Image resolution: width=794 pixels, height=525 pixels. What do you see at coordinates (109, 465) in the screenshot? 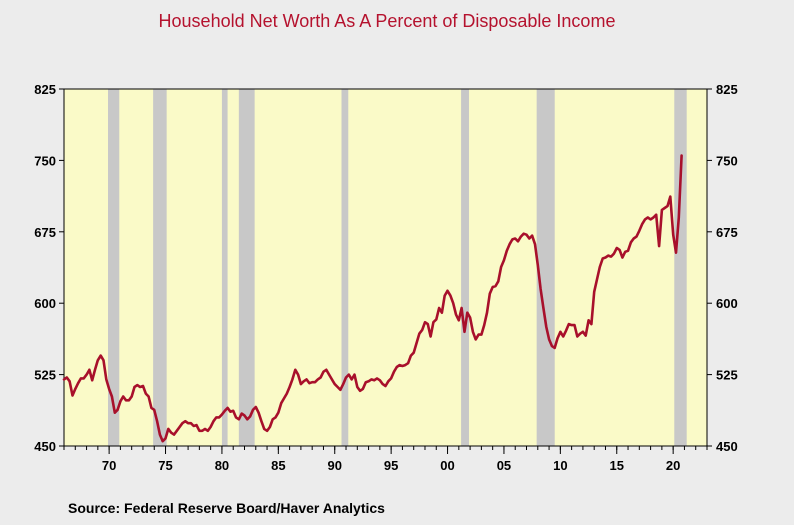
I see `x-tick-label-70: 70` at bounding box center [109, 465].